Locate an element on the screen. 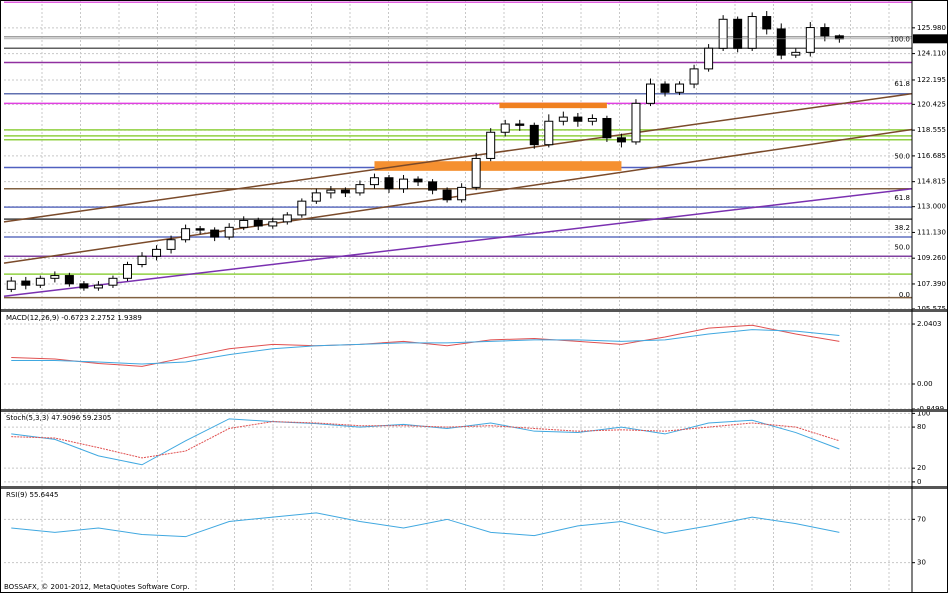 This screenshot has height=593, width=948. y-tick-label: 122.195 is located at coordinates (931, 80).